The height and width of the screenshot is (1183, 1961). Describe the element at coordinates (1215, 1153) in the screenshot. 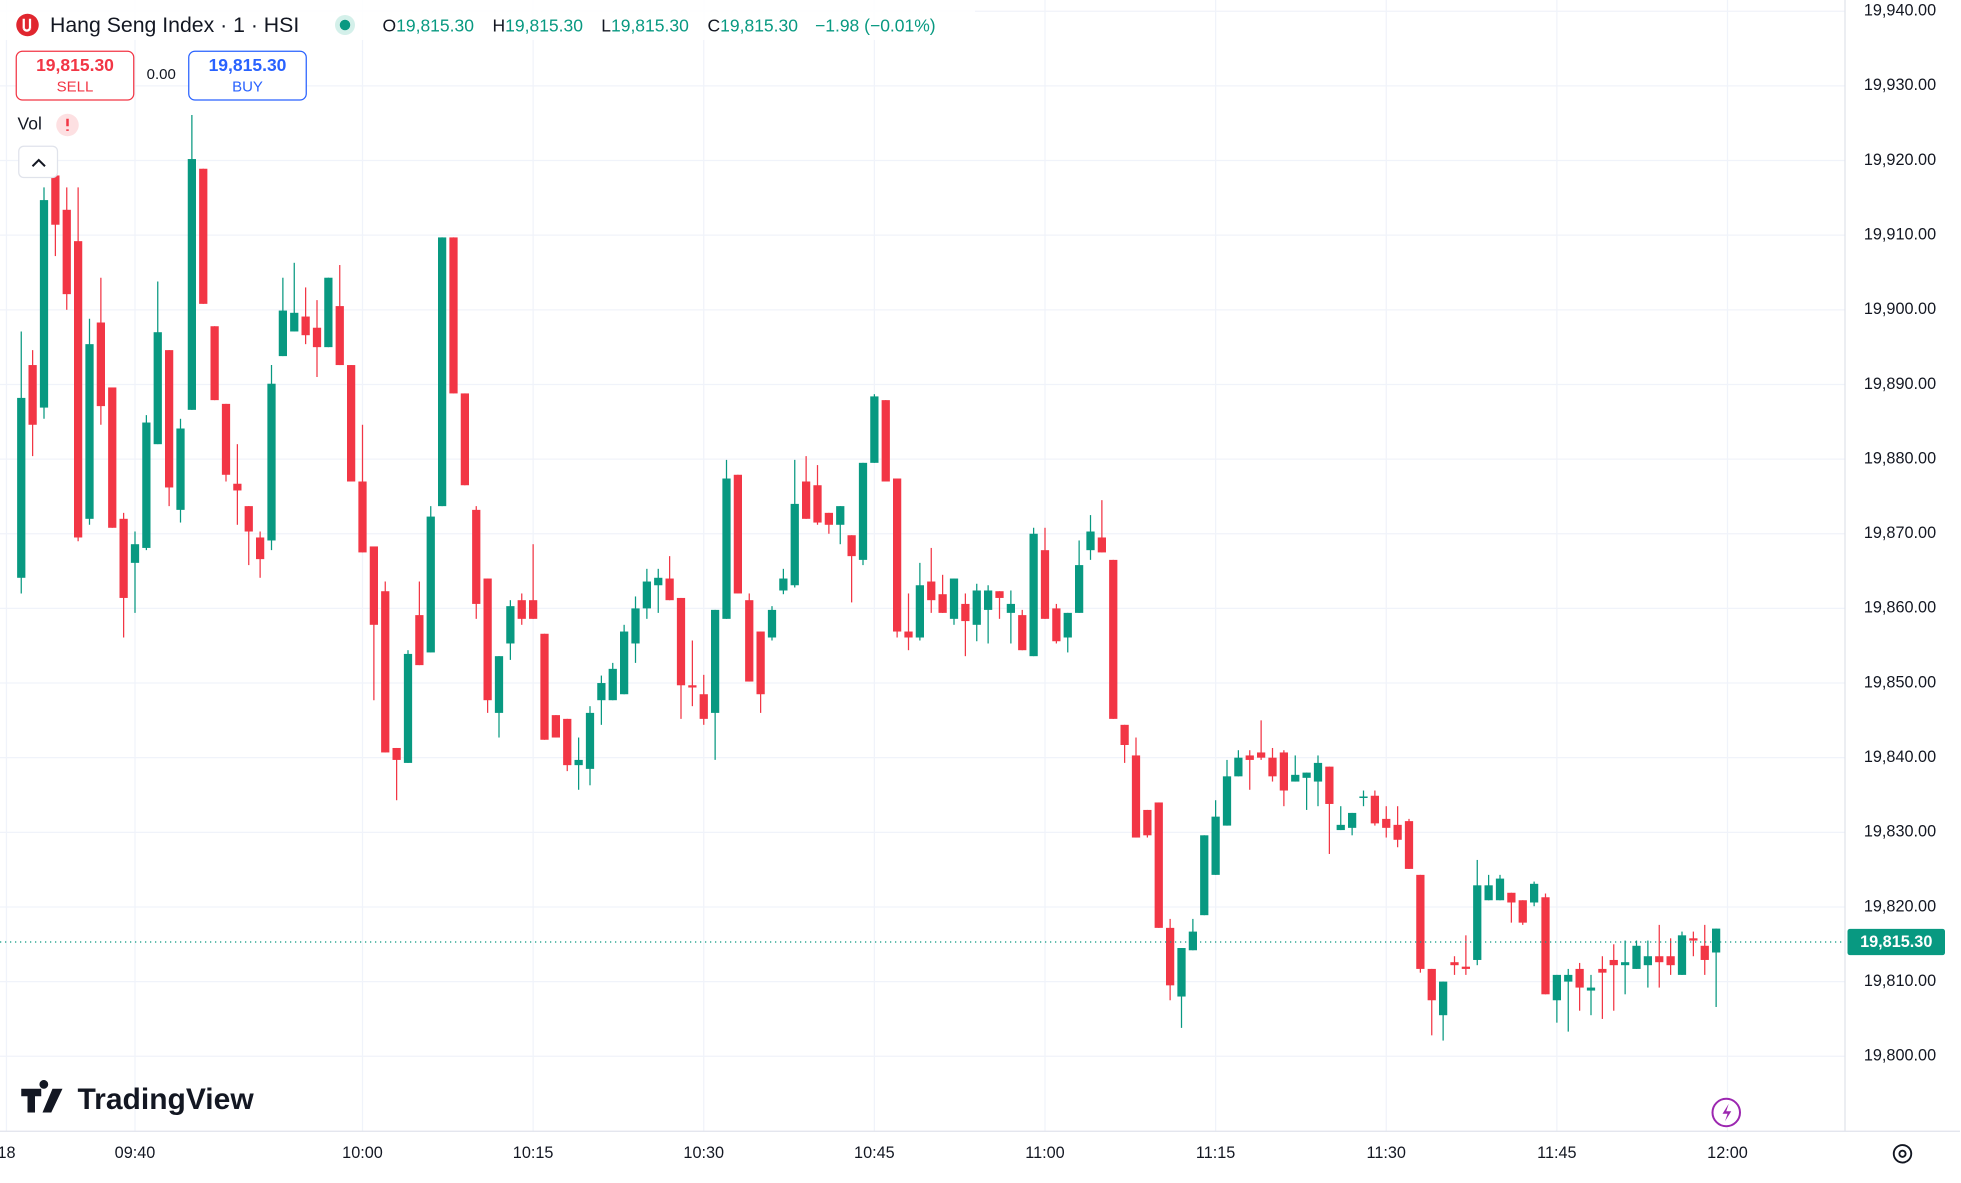

I see `x-tick-label: 11:15` at that location.